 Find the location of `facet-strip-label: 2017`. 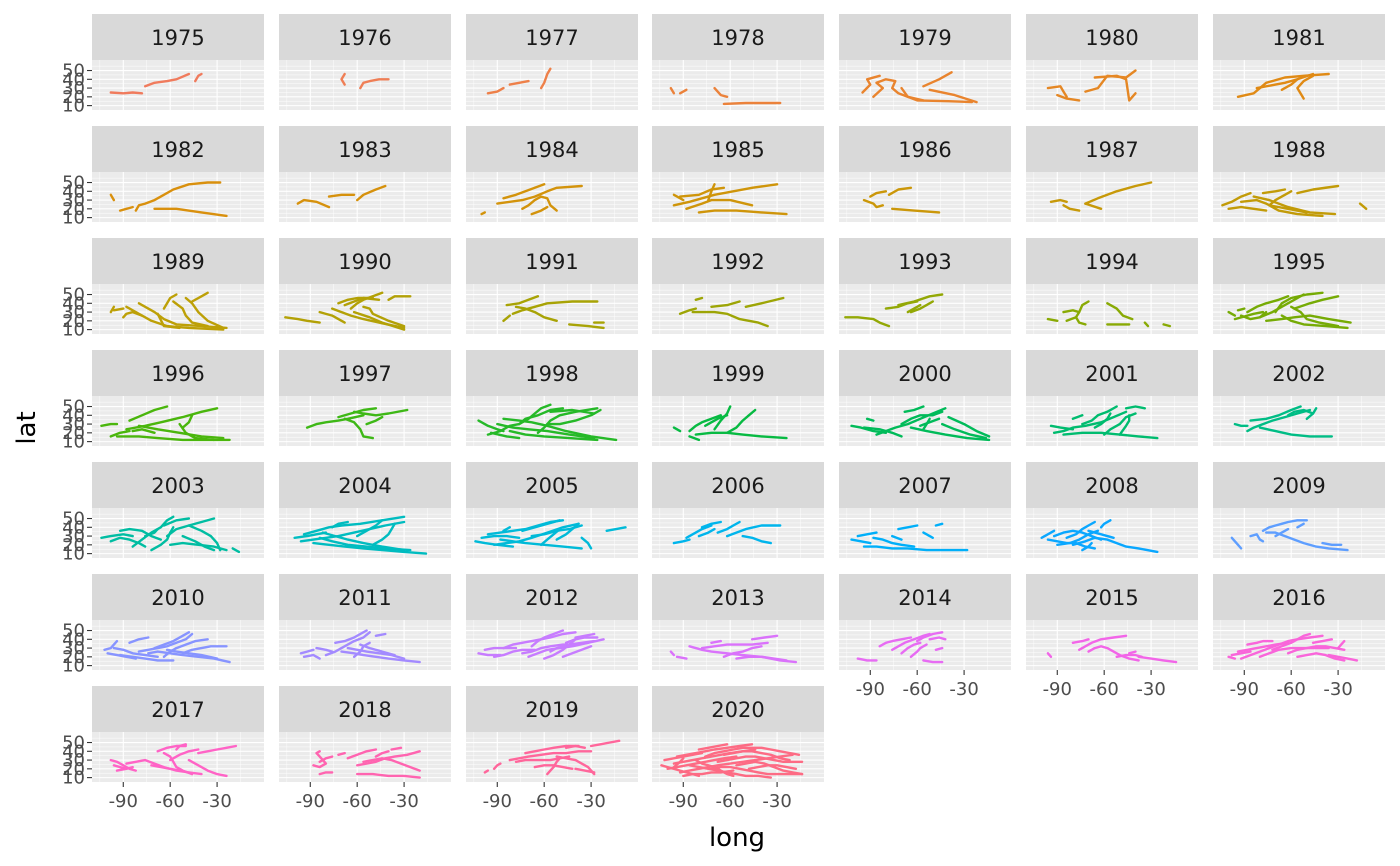

facet-strip-label: 2017 is located at coordinates (177, 710).